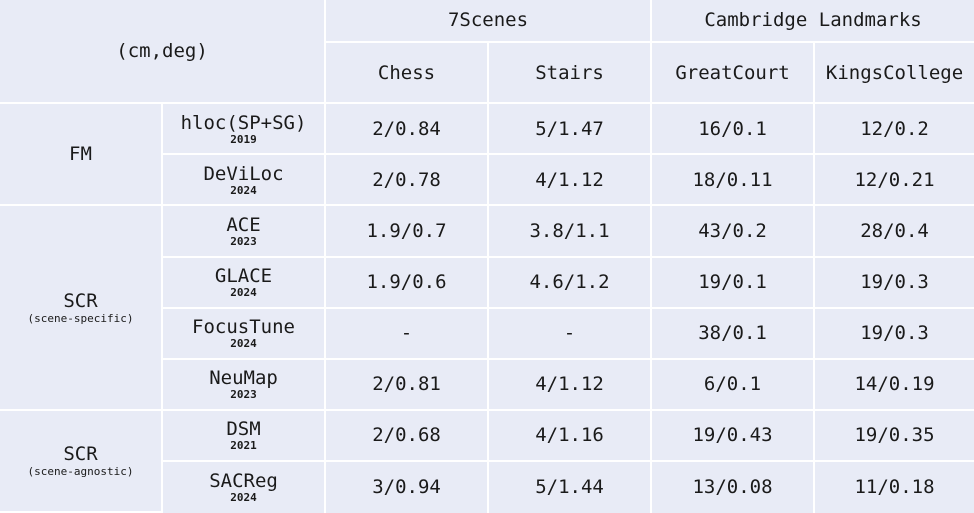 This screenshot has width=974, height=513. I want to click on method-name: FocusTune, so click(243, 327).